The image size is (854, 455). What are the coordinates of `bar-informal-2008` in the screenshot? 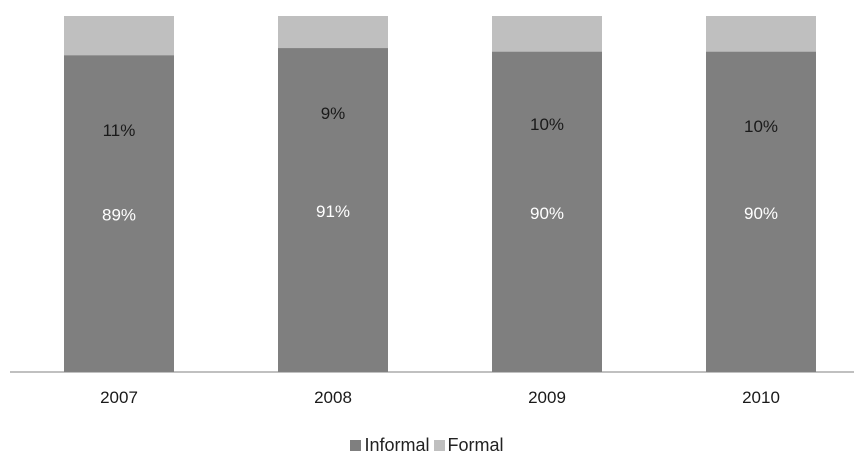 It's located at (333, 210).